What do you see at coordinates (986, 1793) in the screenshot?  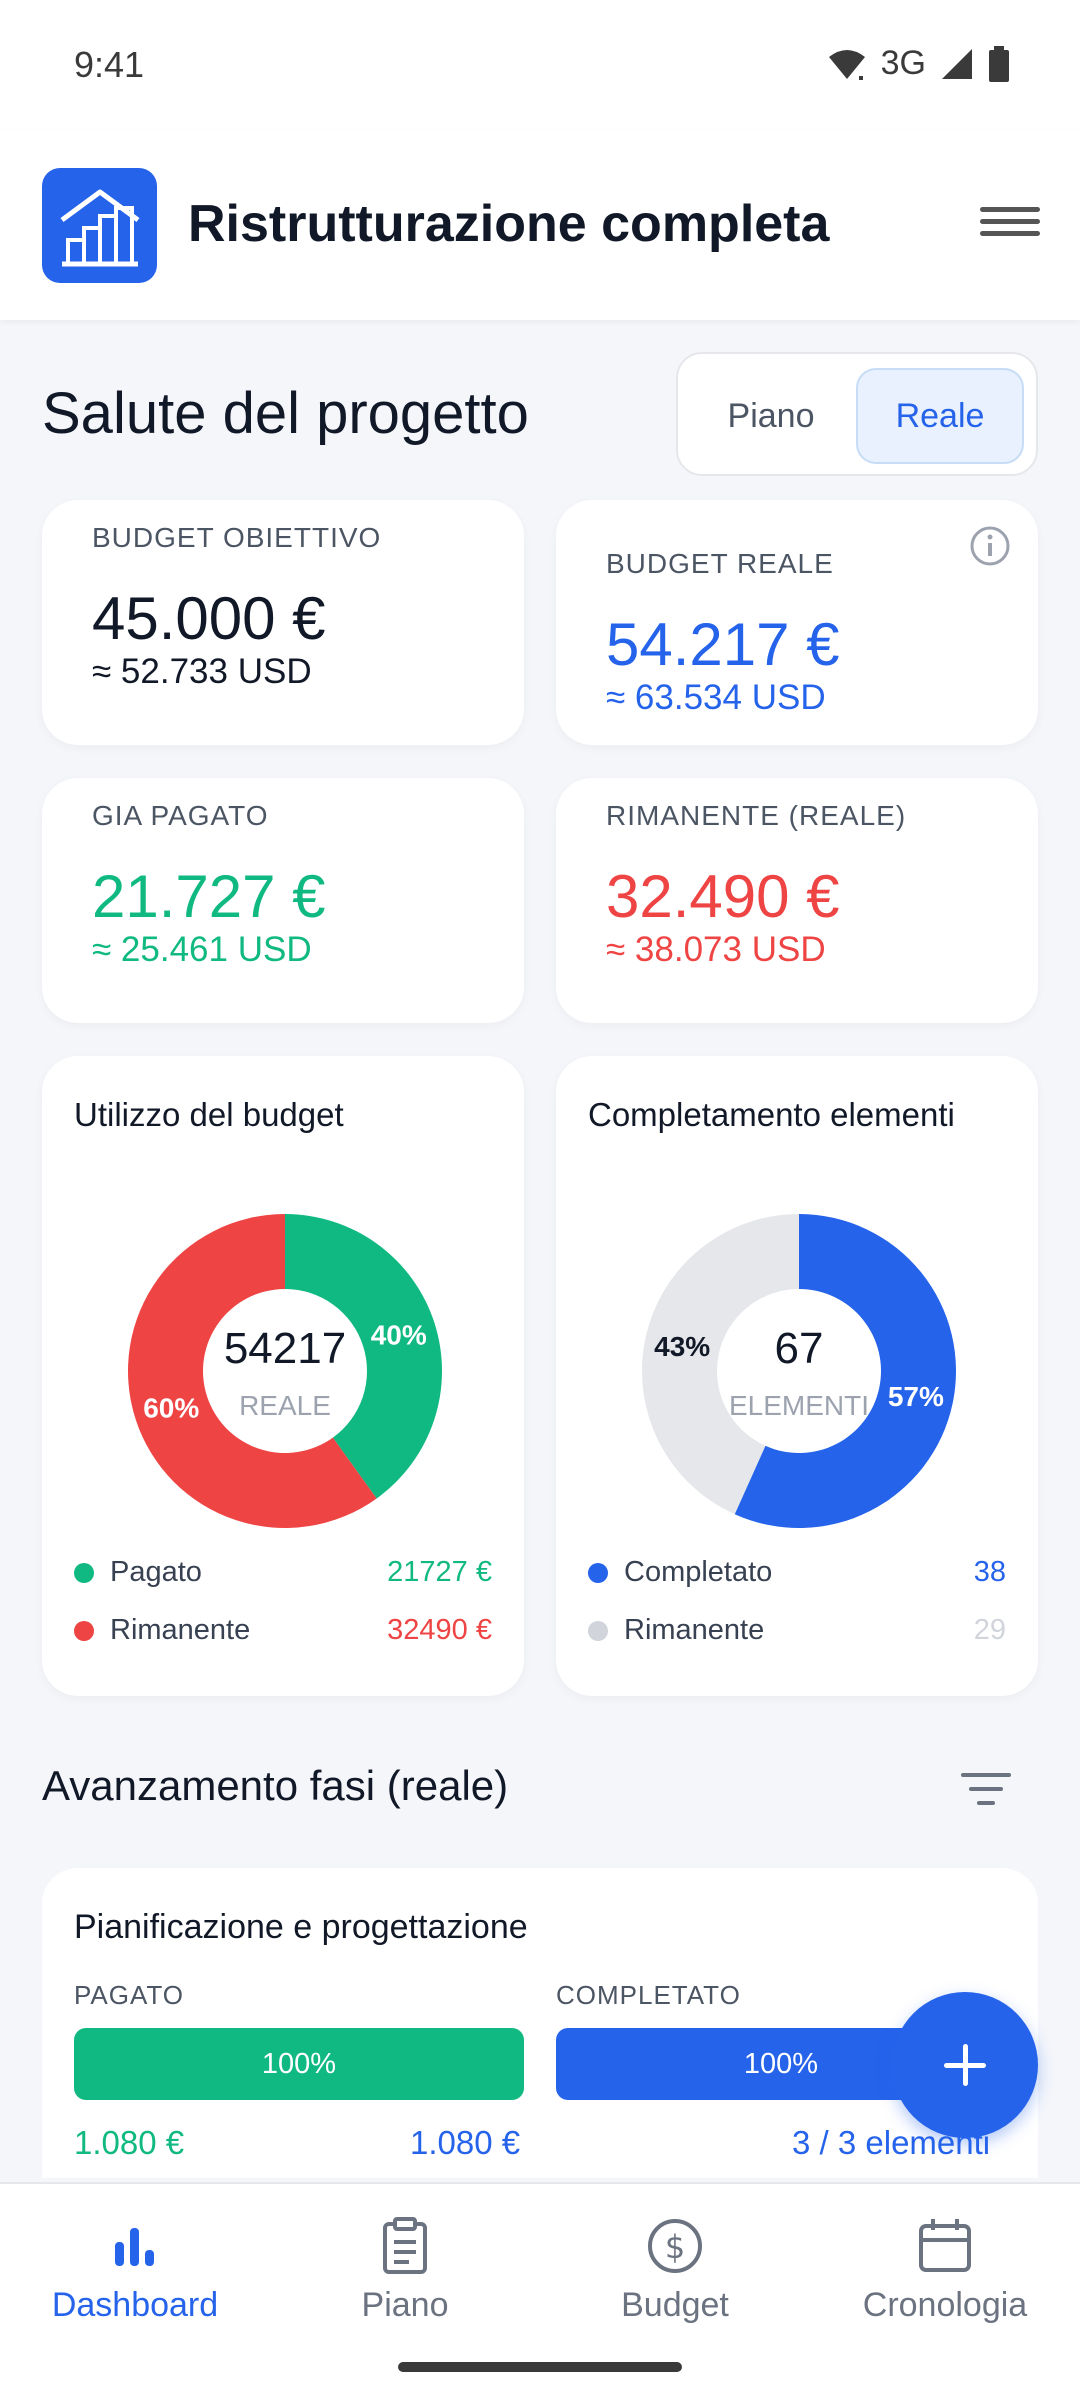 I see `filter-icon` at bounding box center [986, 1793].